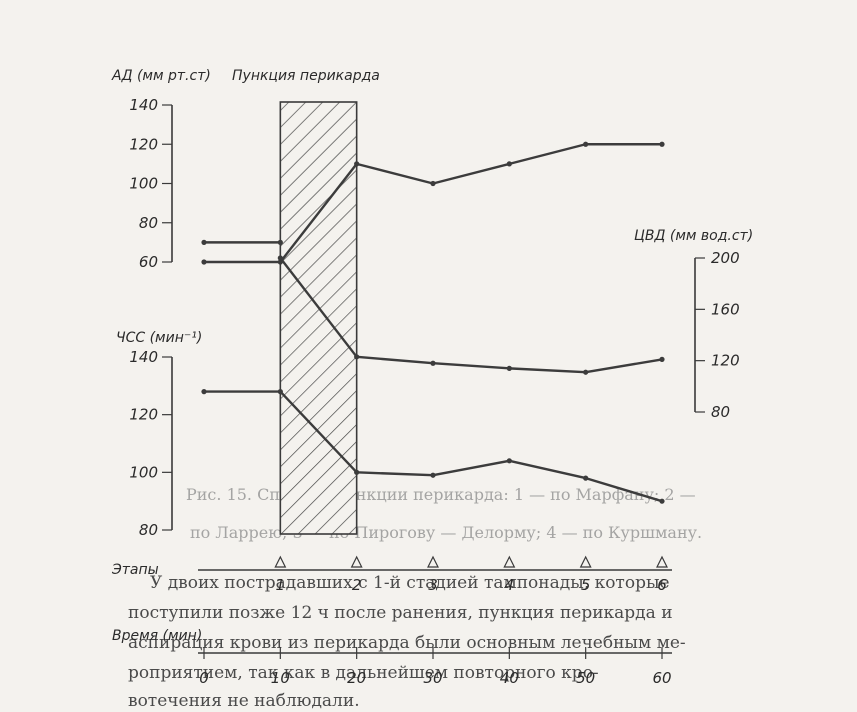 This screenshot has height=712, width=857. What do you see at coordinates (280, 678) in the screenshot?
I see `time-tick-label: 10` at bounding box center [280, 678].